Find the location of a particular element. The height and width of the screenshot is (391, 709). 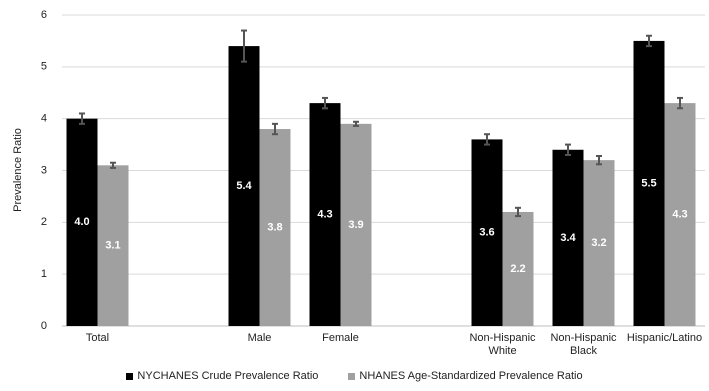

legend-item: NHANES Age-Standardized Prevalence Ratio is located at coordinates (465, 376).